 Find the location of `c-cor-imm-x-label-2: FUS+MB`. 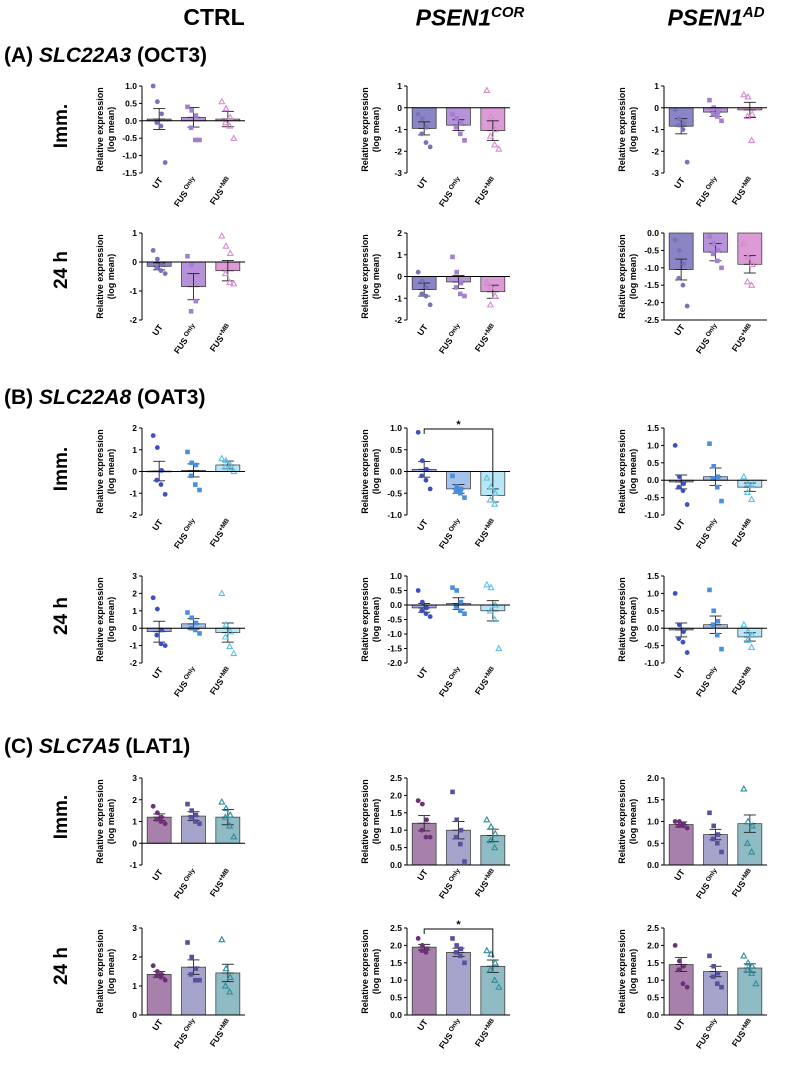

c-cor-imm-x-label-2: FUS+MB is located at coordinates (486, 882).